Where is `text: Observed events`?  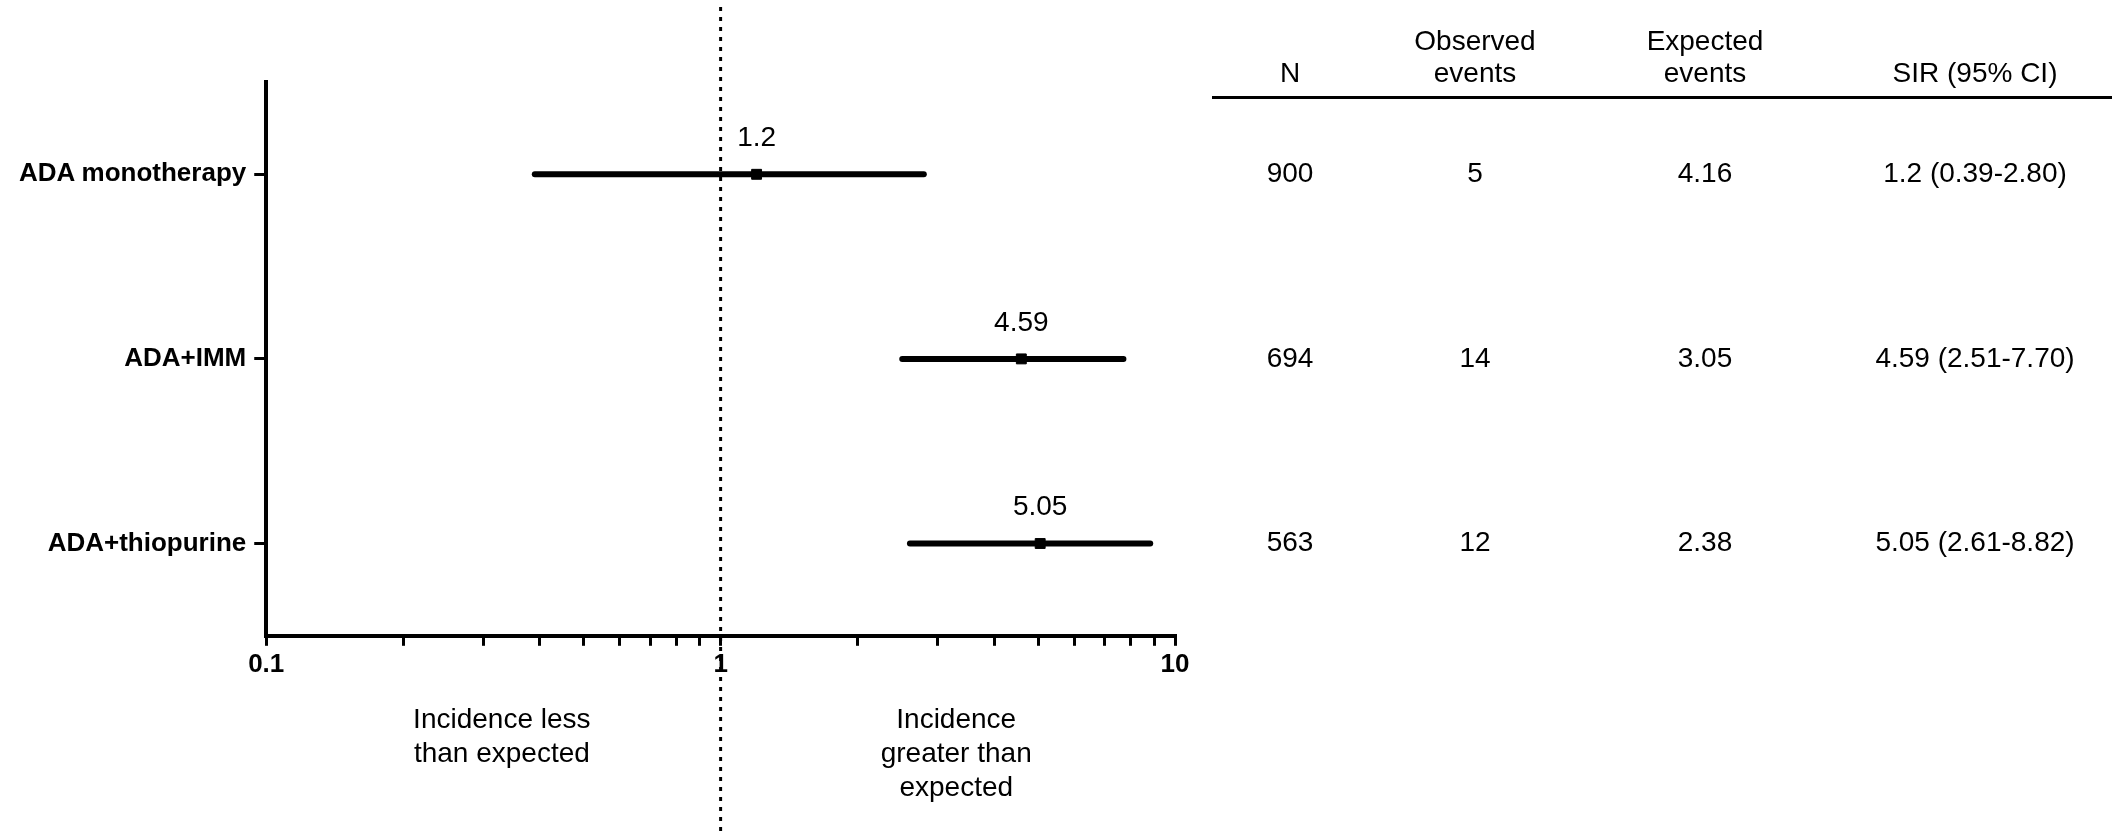
text: Observed events is located at coordinates (1475, 56).